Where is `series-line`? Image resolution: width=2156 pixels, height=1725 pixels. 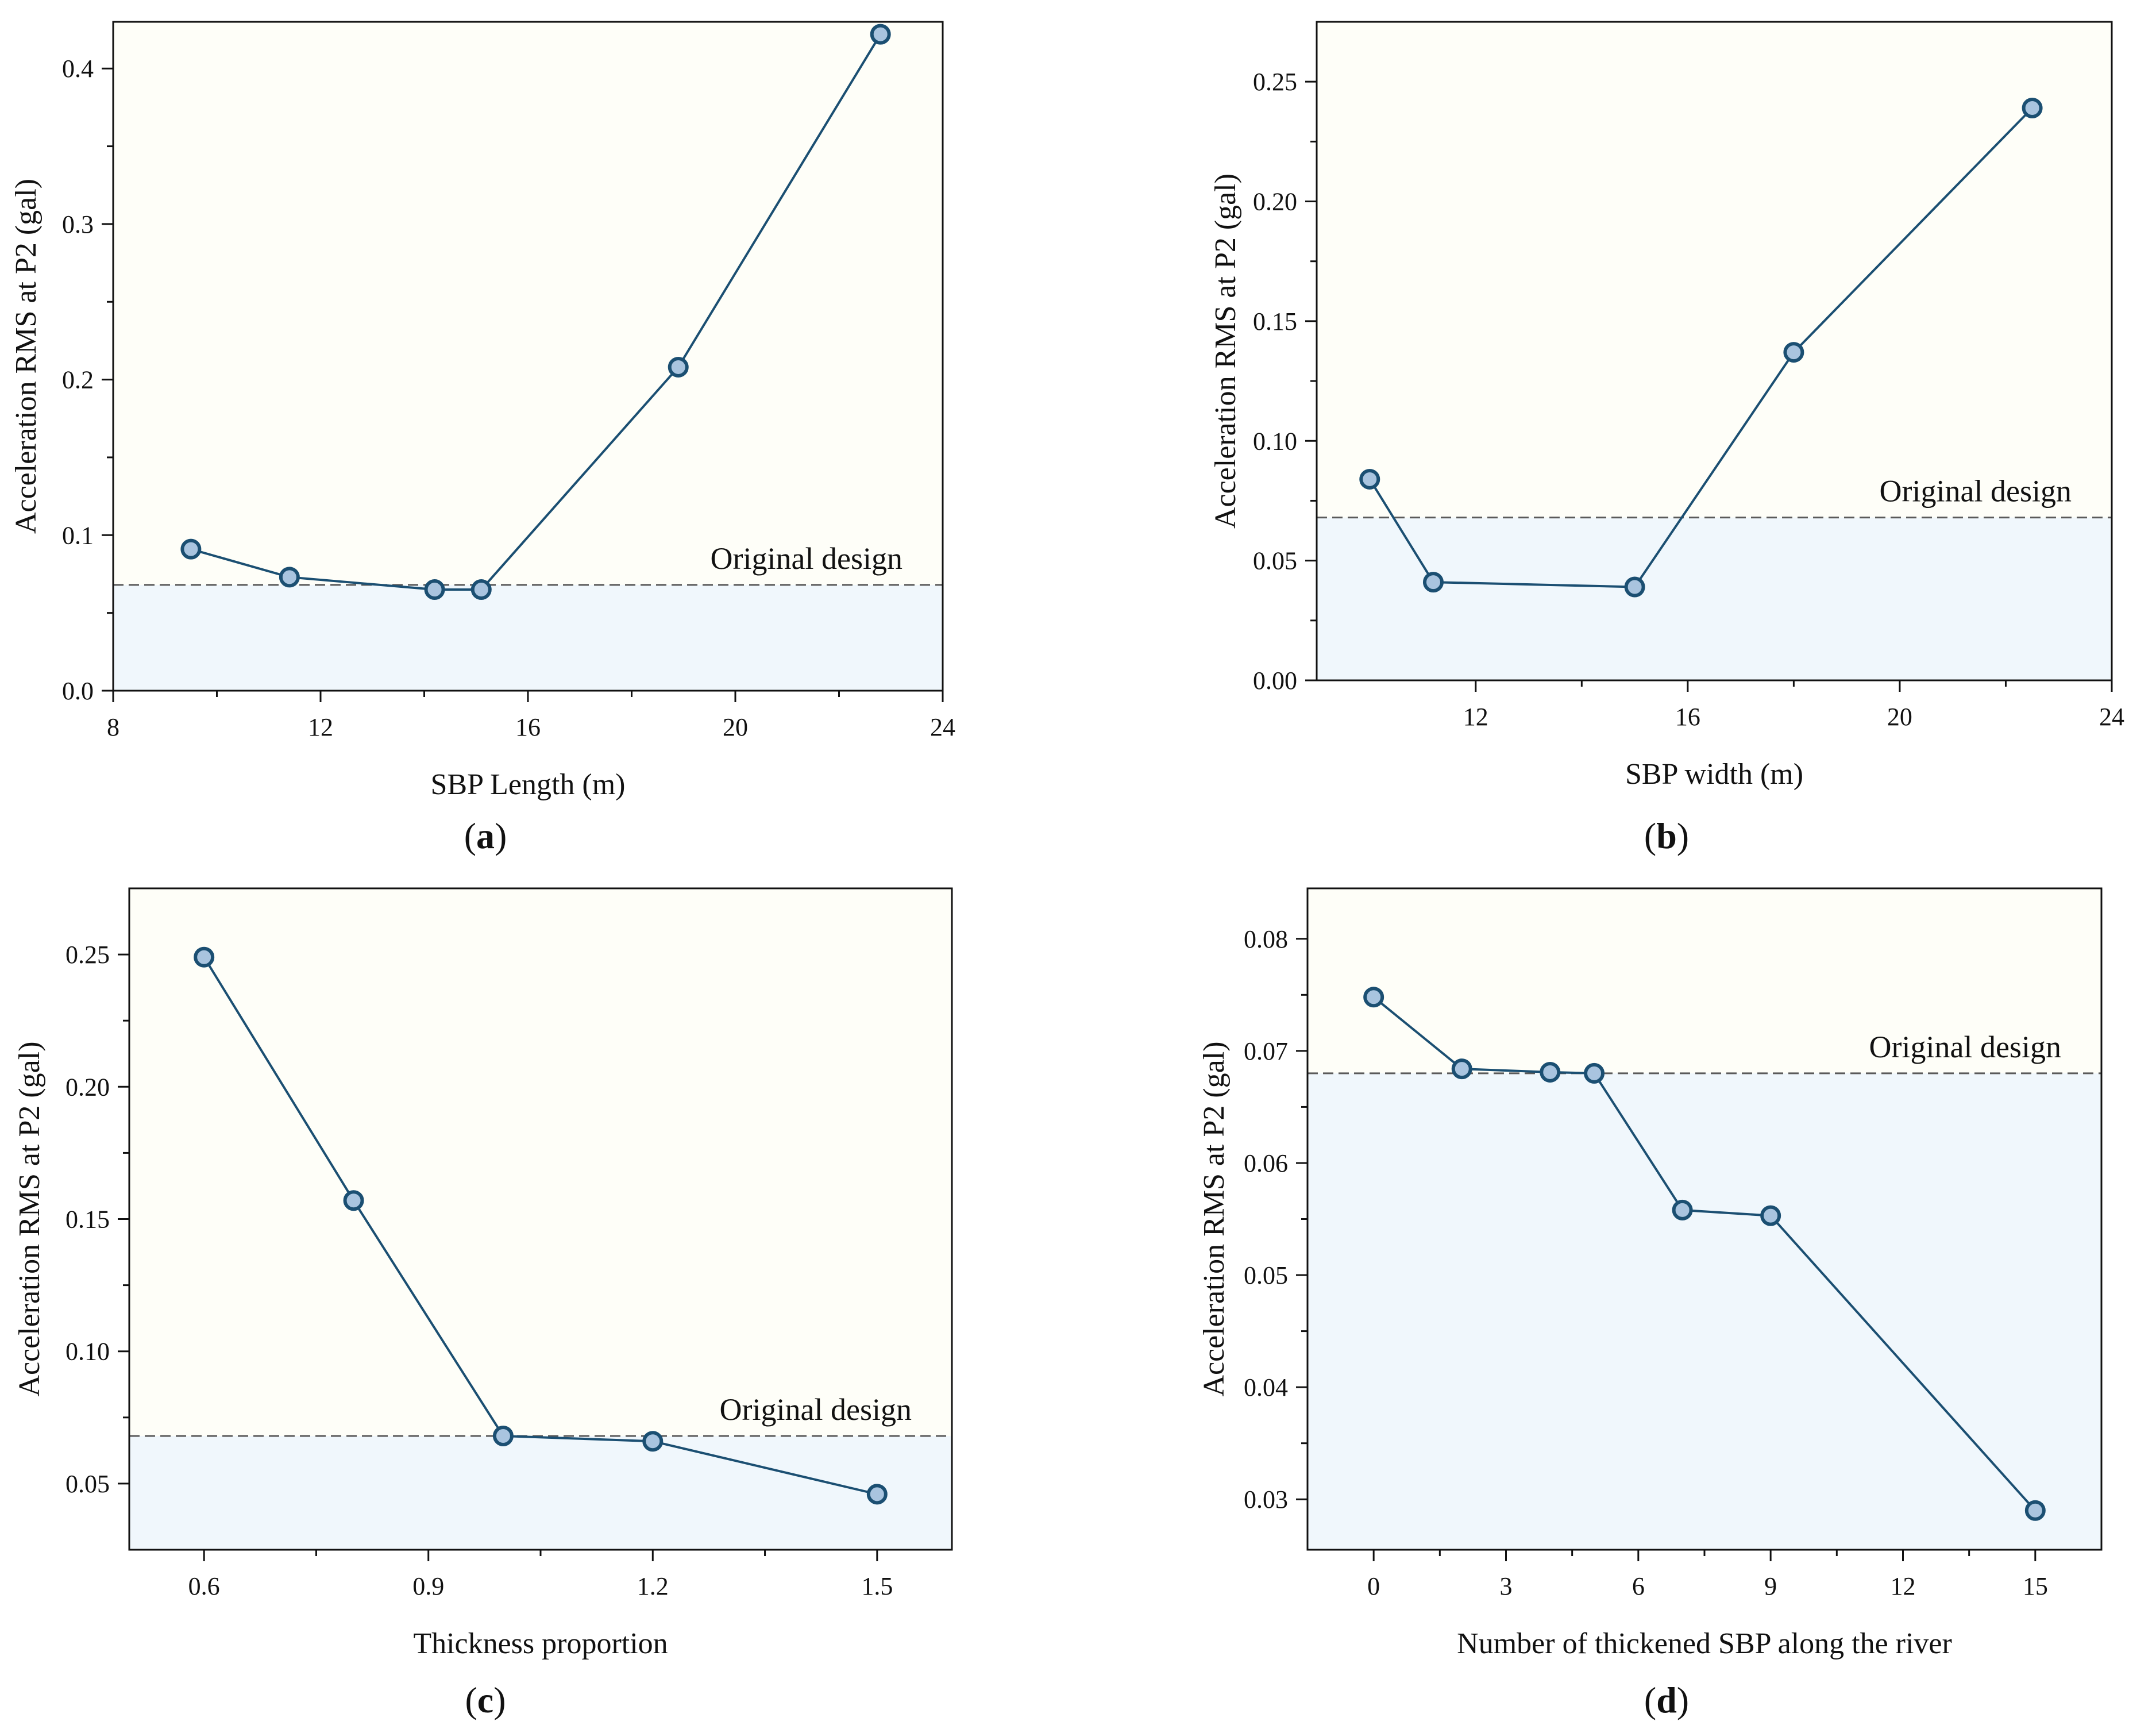 series-line is located at coordinates (536, 312).